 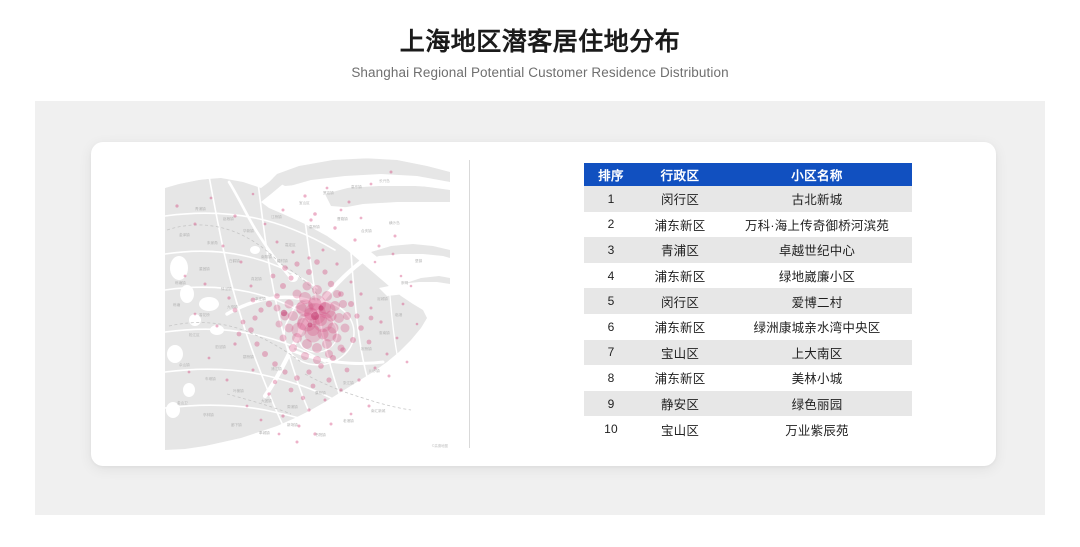 I want to click on table-row: 1 闵行区 古北新城, so click(x=748, y=199).